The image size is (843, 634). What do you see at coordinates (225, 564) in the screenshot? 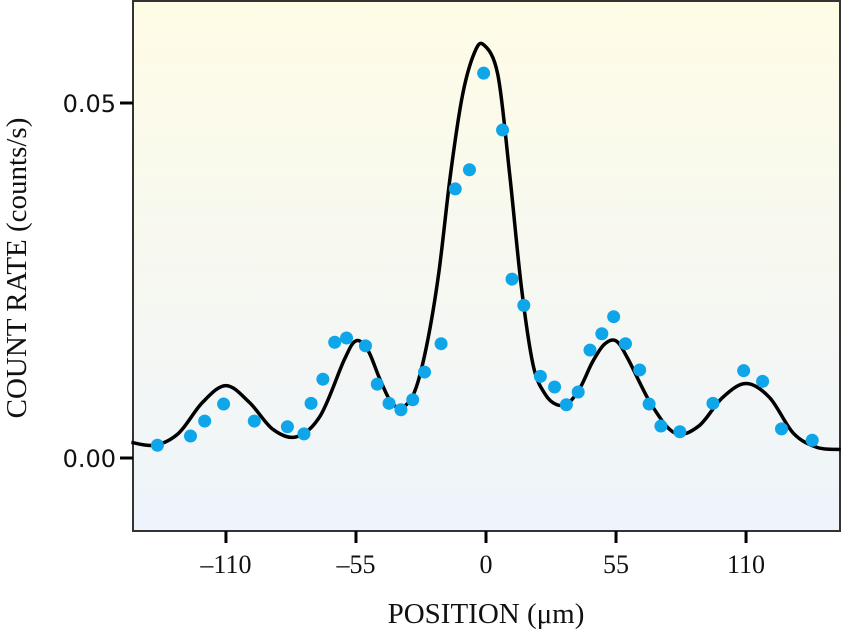
I see `x-tick-label: –110` at bounding box center [225, 564].